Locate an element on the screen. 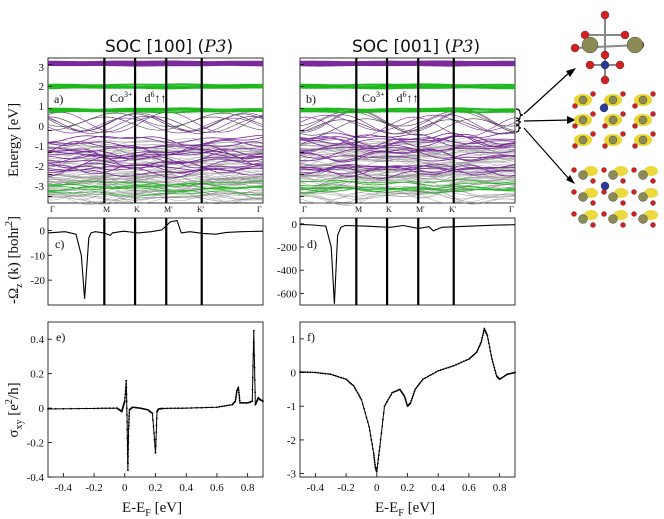  energy-tick-0: 0 is located at coordinates (42, 127).